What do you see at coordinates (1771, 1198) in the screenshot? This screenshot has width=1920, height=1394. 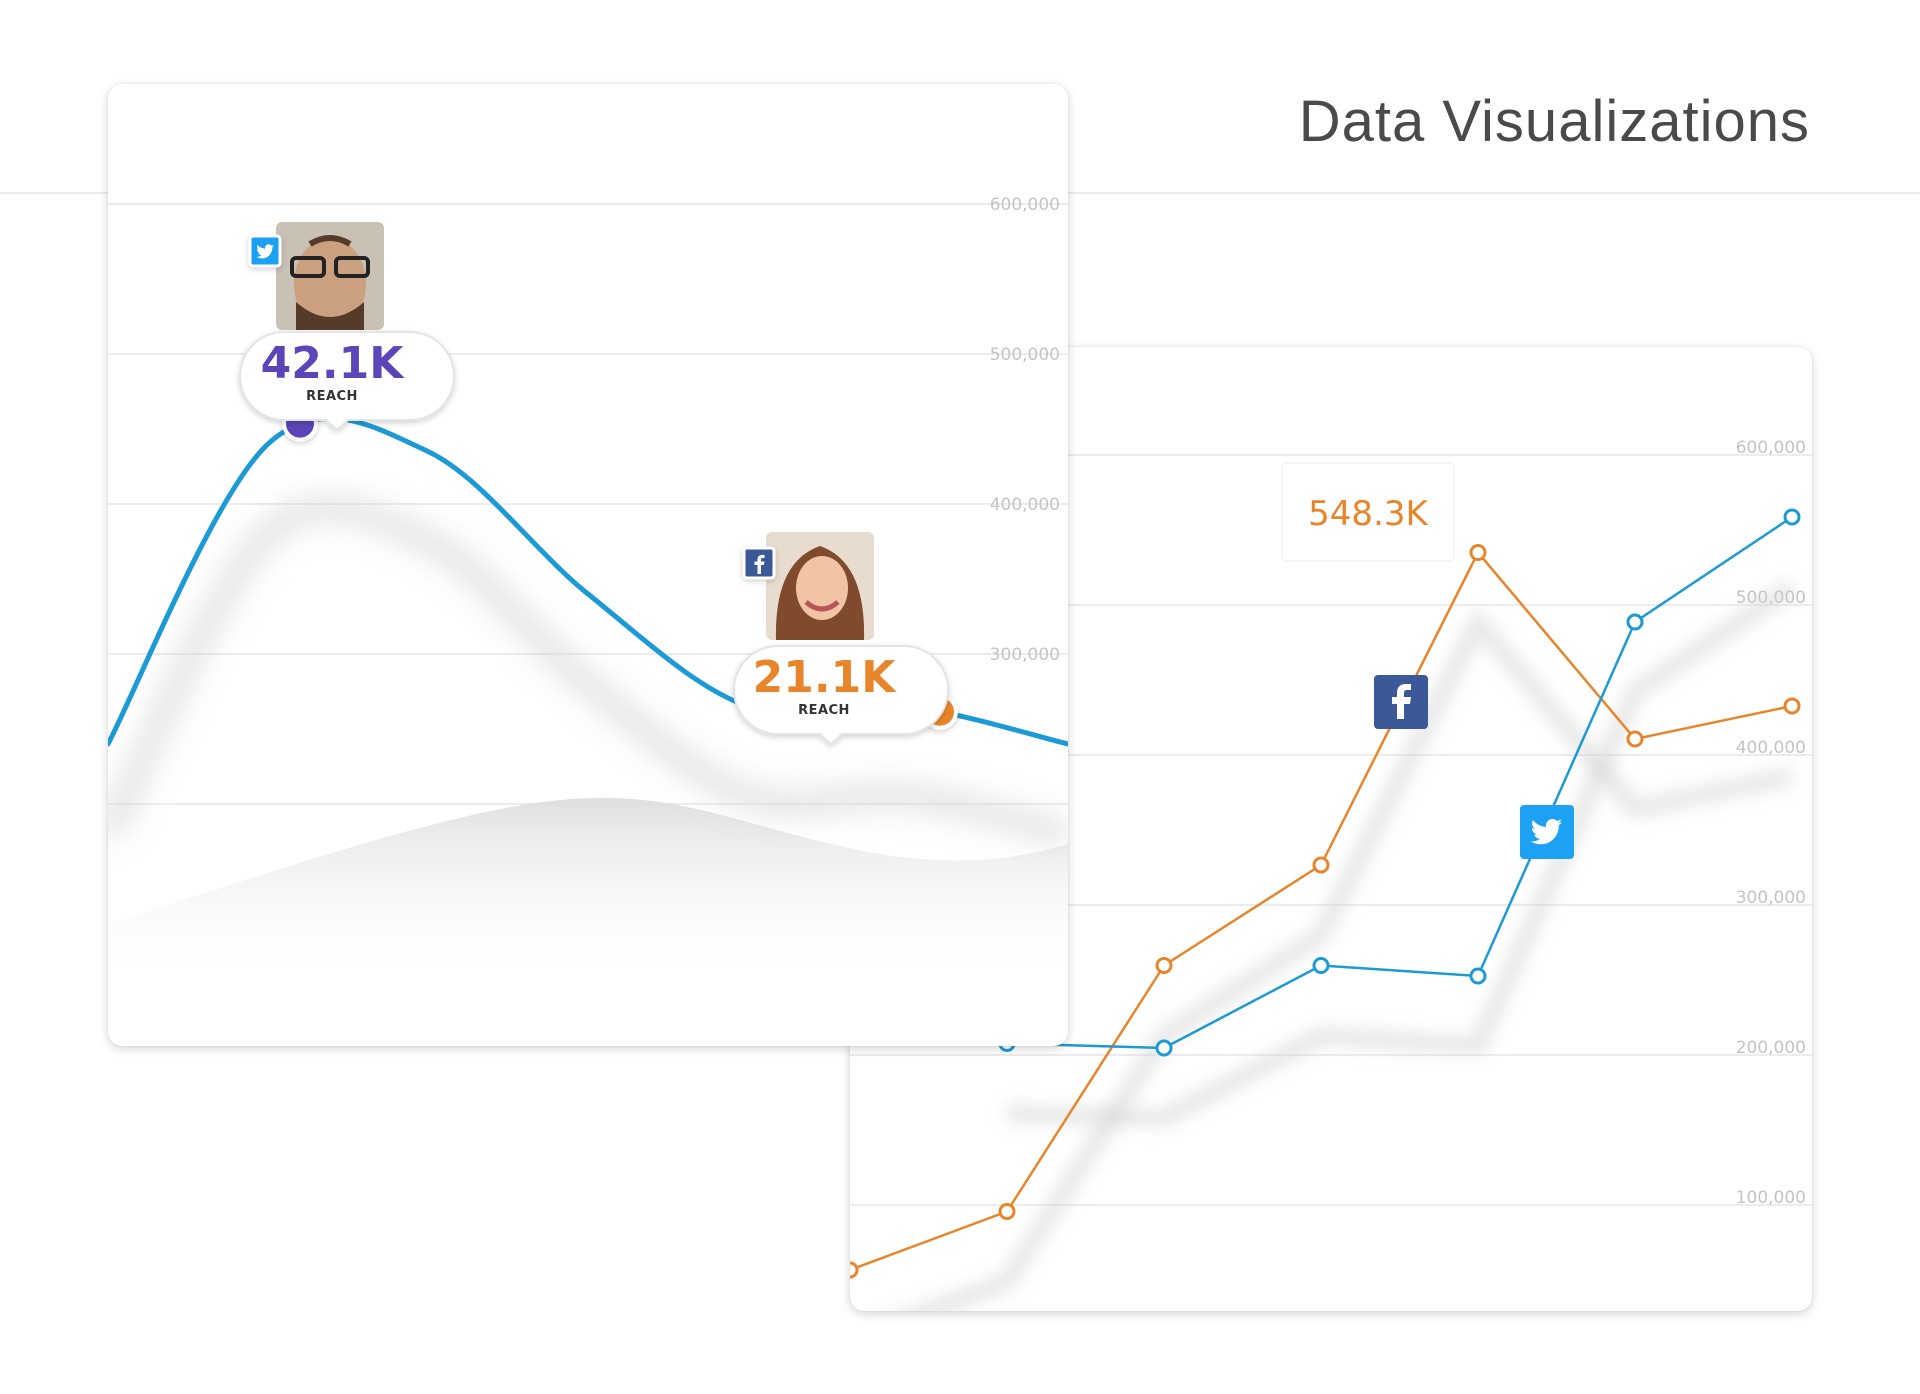 I see `y-tick-label: 100,000` at bounding box center [1771, 1198].